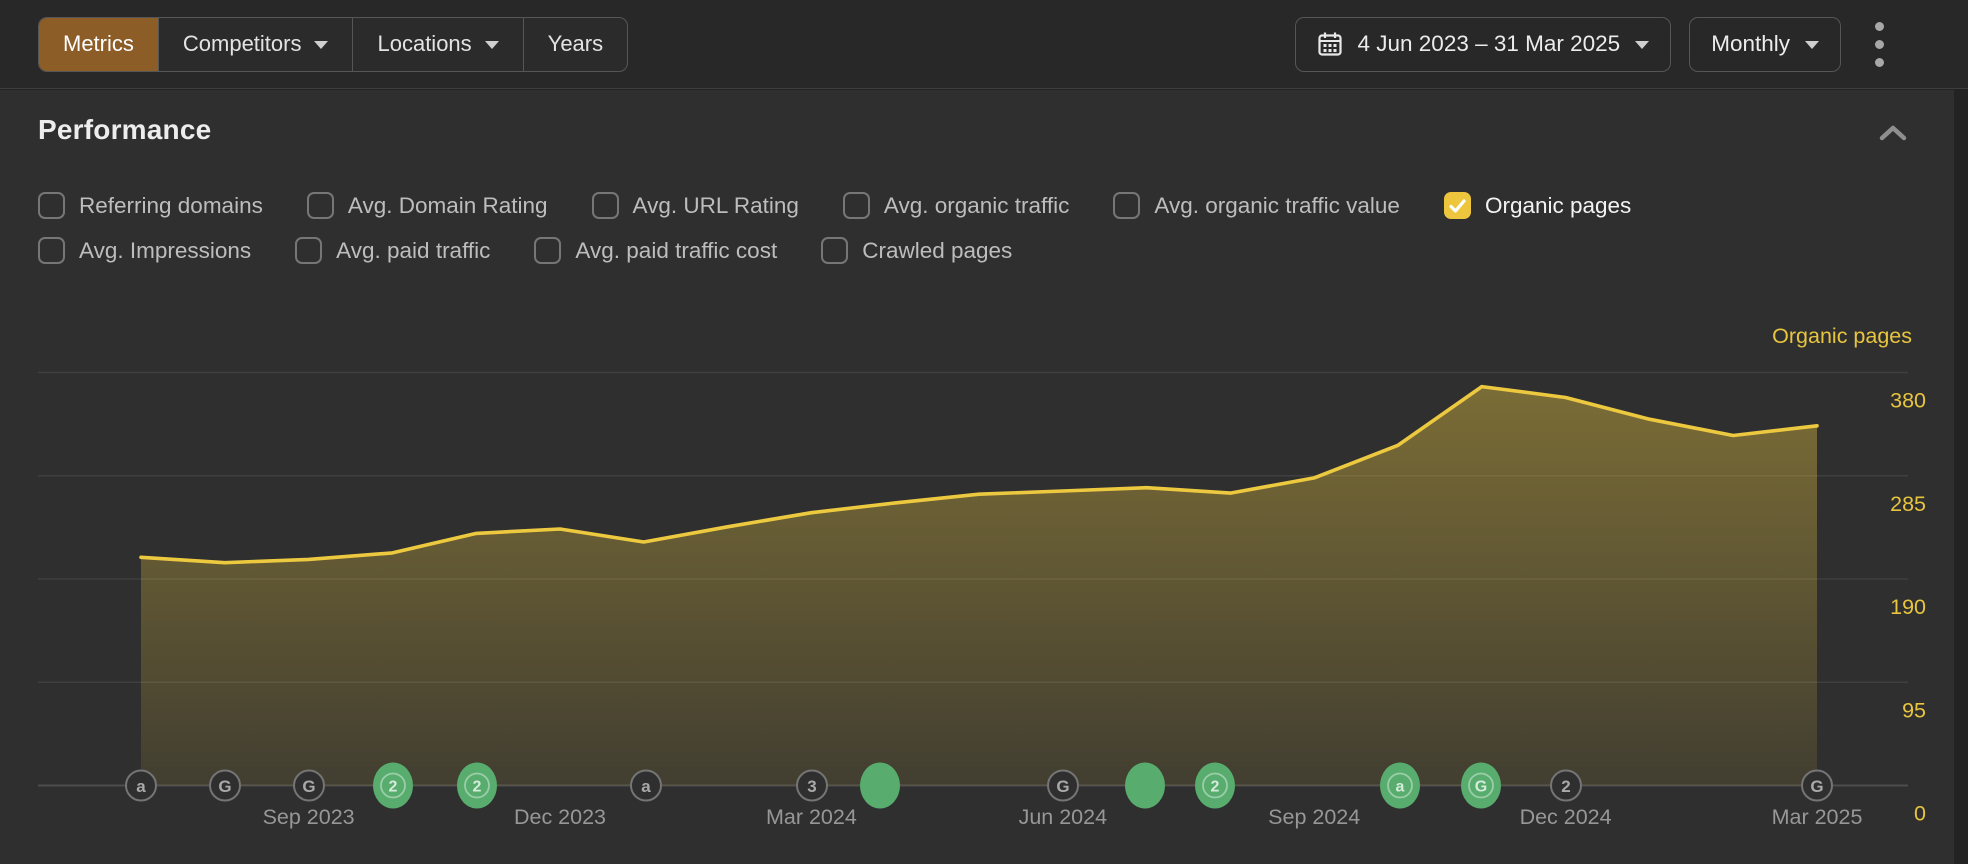 The height and width of the screenshot is (864, 1968). What do you see at coordinates (1063, 817) in the screenshot?
I see `x-axis-tick-label: Jun 2024` at bounding box center [1063, 817].